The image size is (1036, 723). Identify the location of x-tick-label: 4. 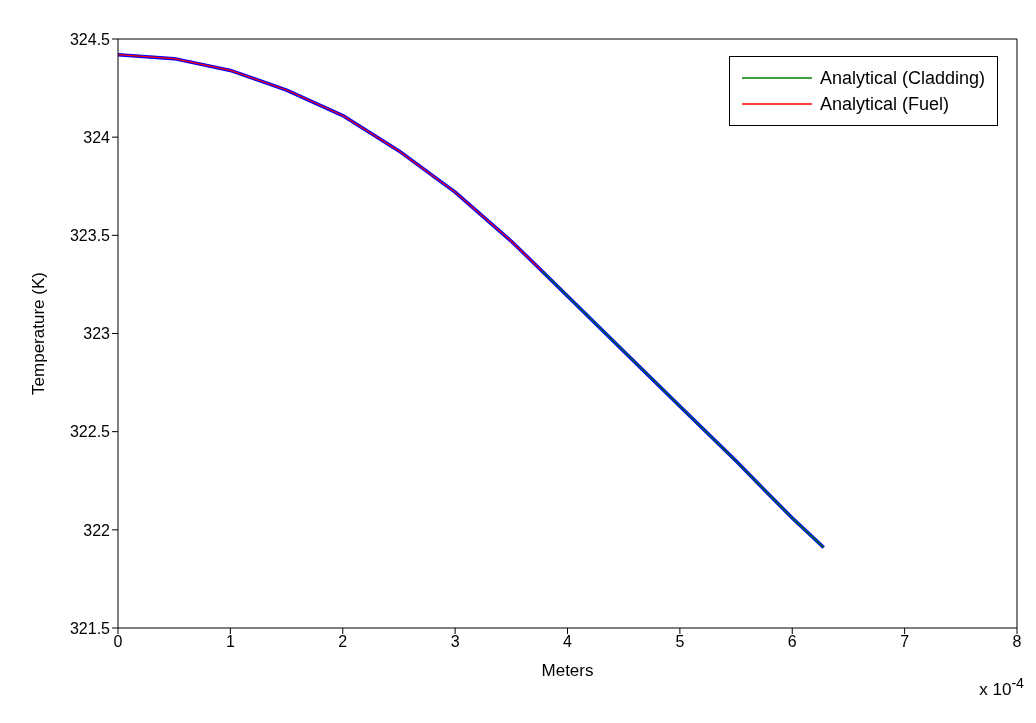
(568, 642).